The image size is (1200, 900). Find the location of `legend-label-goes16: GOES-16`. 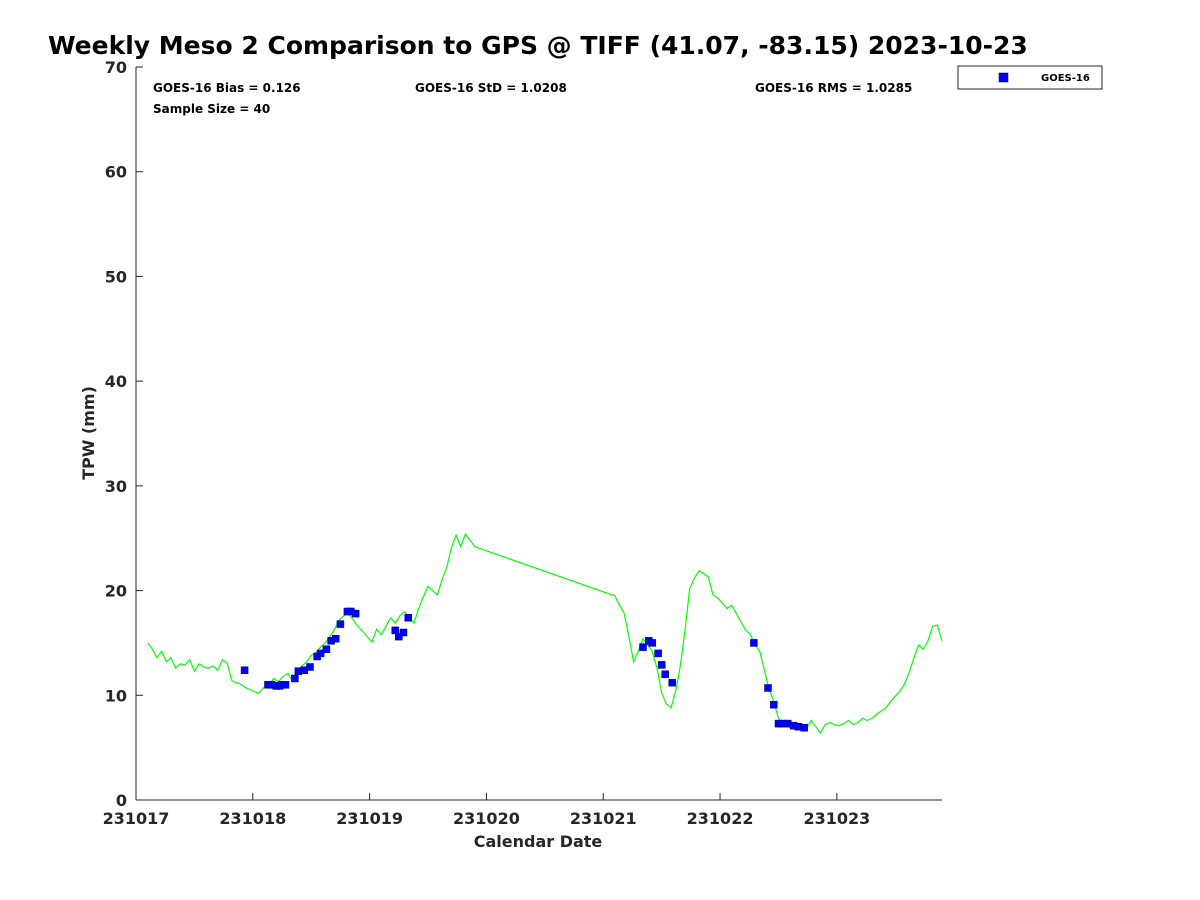

legend-label-goes16: GOES-16 is located at coordinates (1065, 78).